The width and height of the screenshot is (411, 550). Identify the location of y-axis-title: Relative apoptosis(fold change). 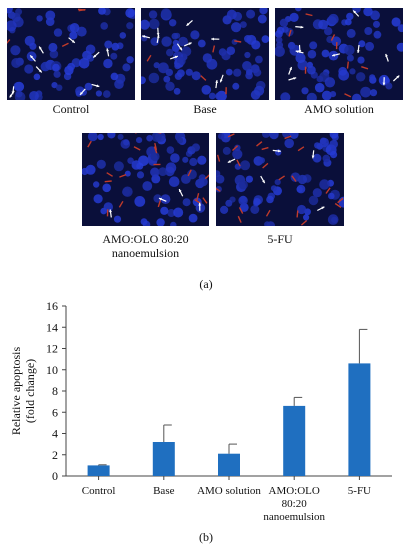
(23, 391).